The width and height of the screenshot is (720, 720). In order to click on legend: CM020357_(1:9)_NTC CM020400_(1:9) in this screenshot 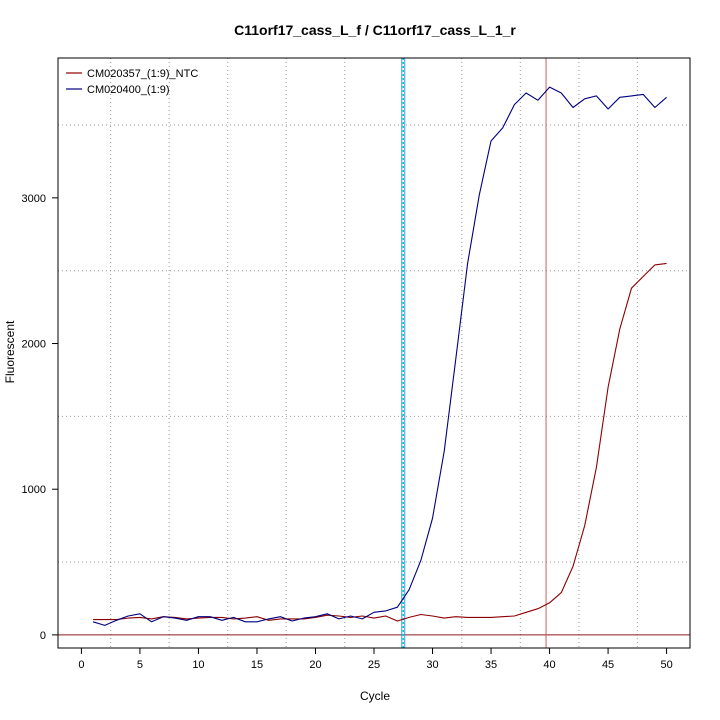, I will do `click(132, 82)`.